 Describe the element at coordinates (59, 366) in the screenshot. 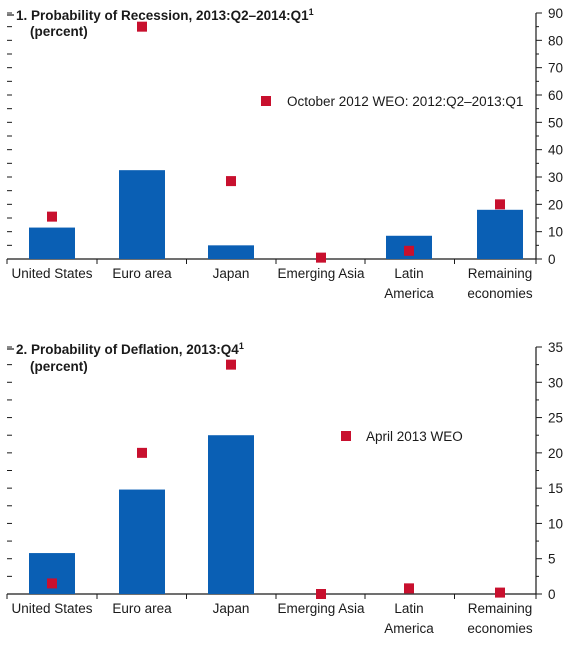

I see `panel-2-subtitle: (percent)` at that location.